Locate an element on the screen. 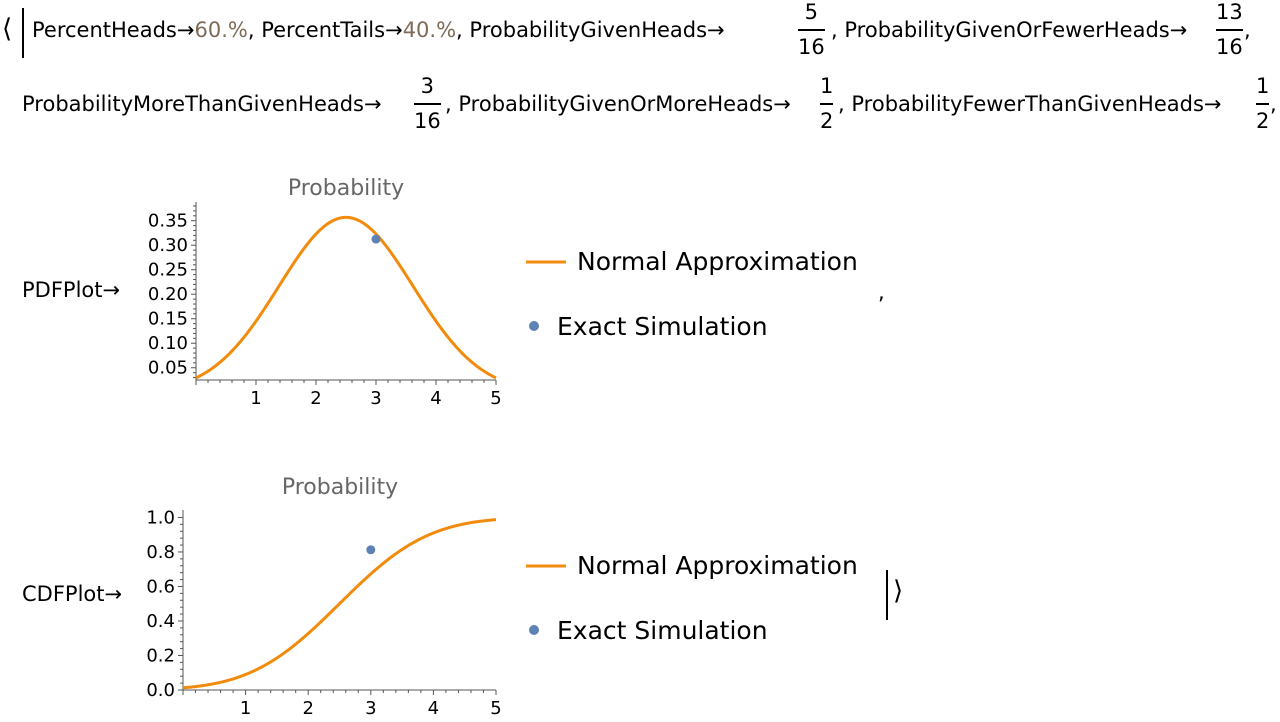 Image resolution: width=1280 pixels, height=722 pixels. cdf-chart: Probability 1 2 3 4 5 0.0 0.2 0.4 0.6 0.8 1.0 is located at coordinates (323, 597).